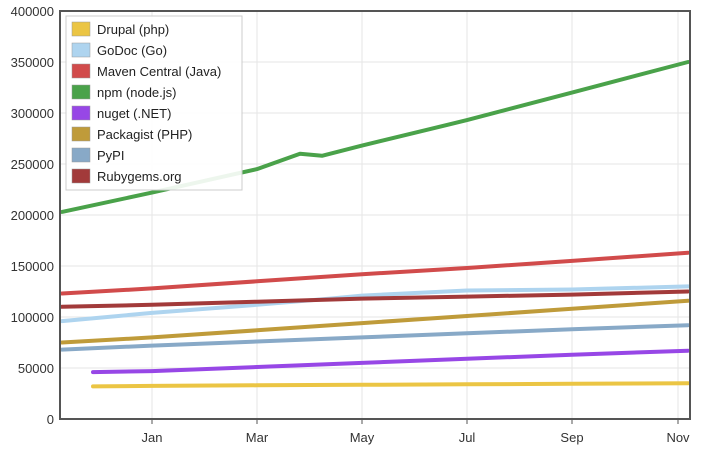  What do you see at coordinates (132, 50) in the screenshot?
I see `legend-label: GoDoc (Go)` at bounding box center [132, 50].